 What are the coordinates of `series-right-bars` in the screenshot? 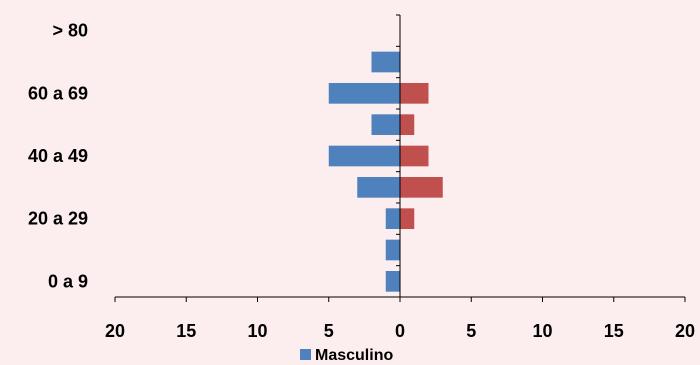 It's located at (421, 156).